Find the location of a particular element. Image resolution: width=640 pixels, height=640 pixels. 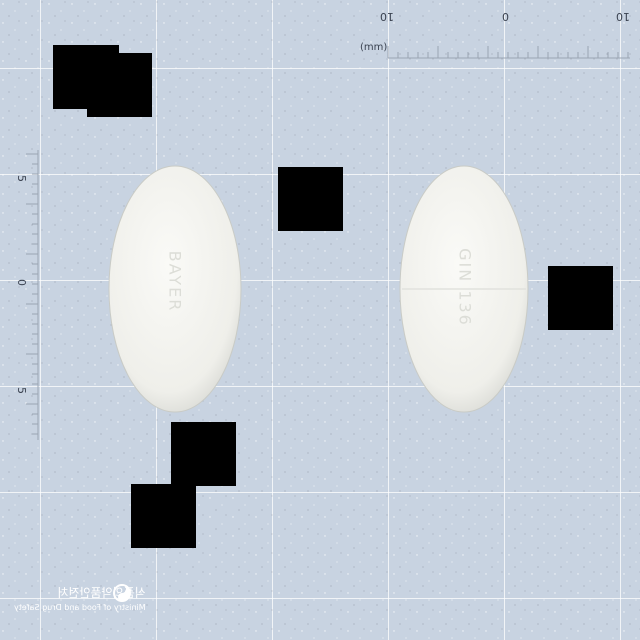

pill-back-imprint: GIN 136 is located at coordinates (465, 287).